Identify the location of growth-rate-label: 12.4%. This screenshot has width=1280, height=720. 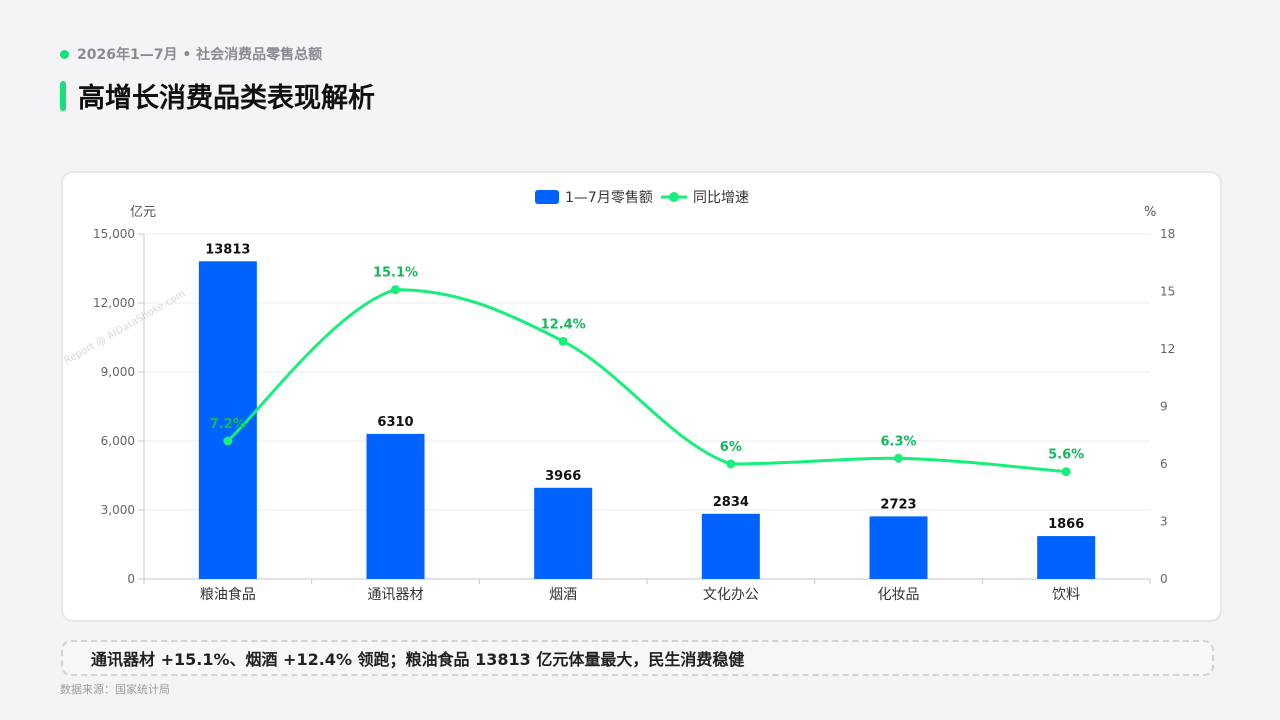
(563, 324).